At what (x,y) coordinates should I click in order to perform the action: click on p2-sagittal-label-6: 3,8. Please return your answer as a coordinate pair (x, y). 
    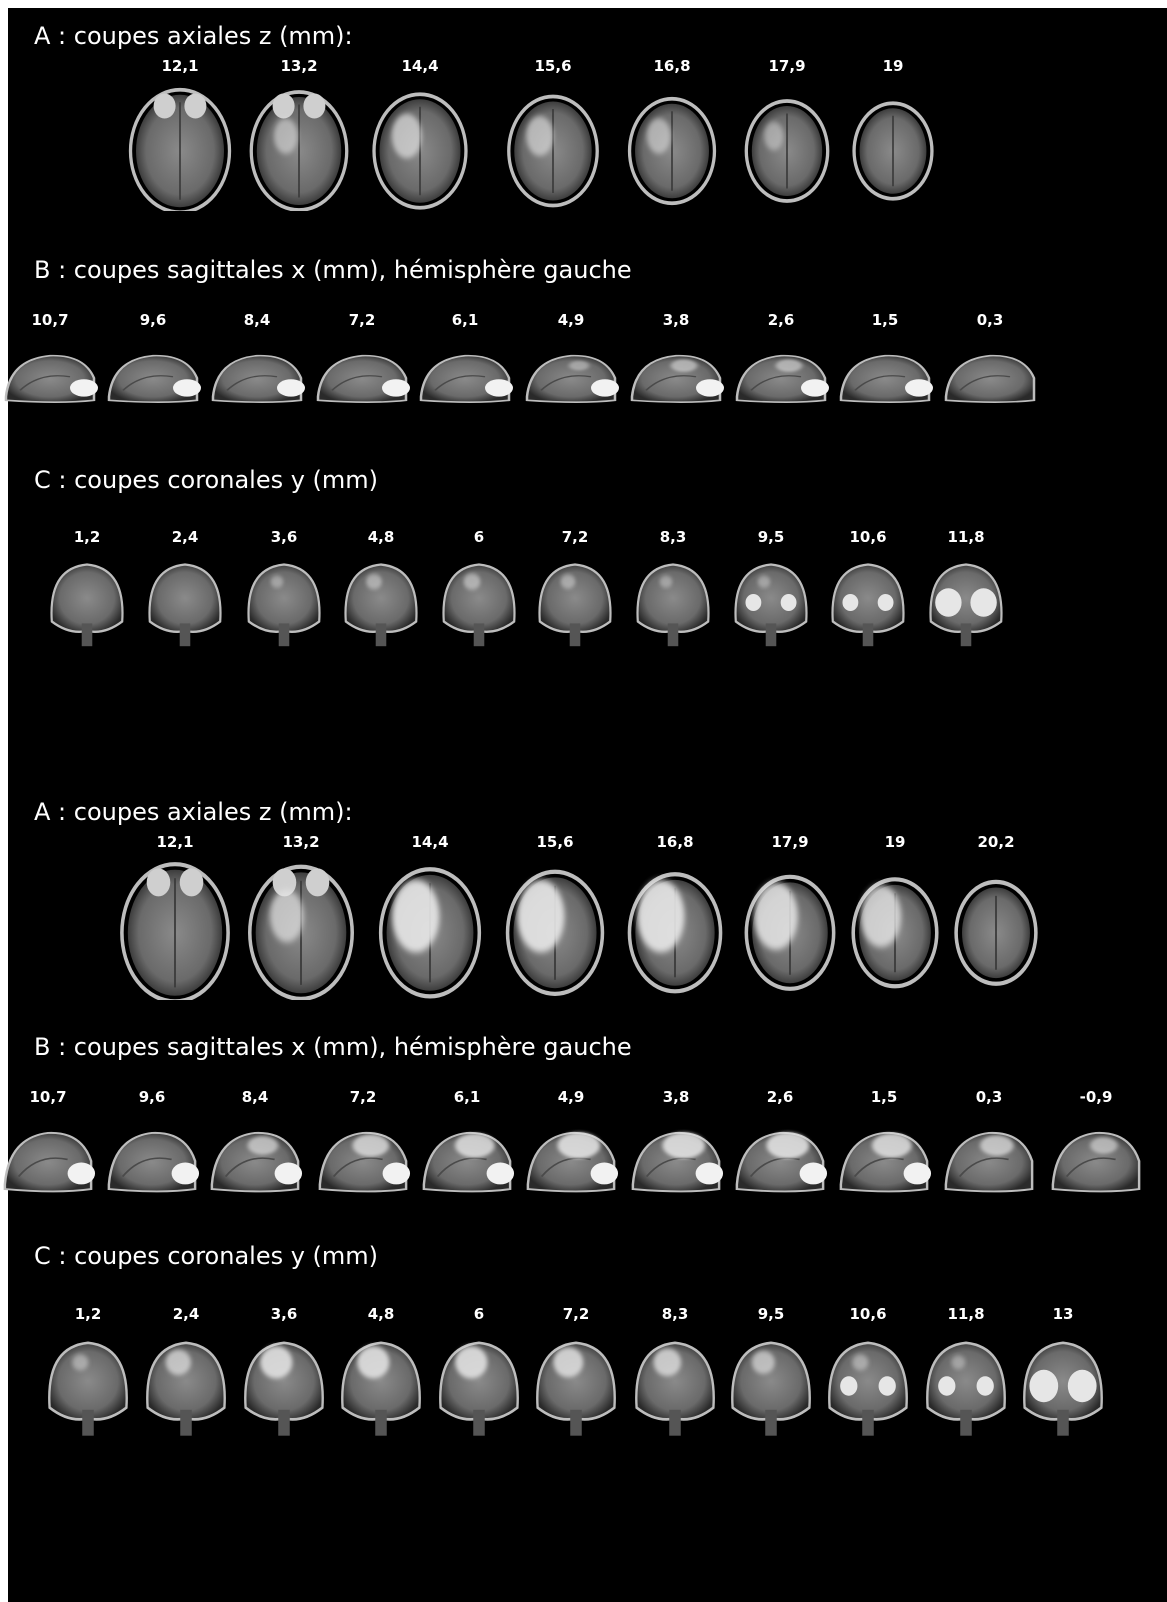
    Looking at the image, I should click on (676, 1097).